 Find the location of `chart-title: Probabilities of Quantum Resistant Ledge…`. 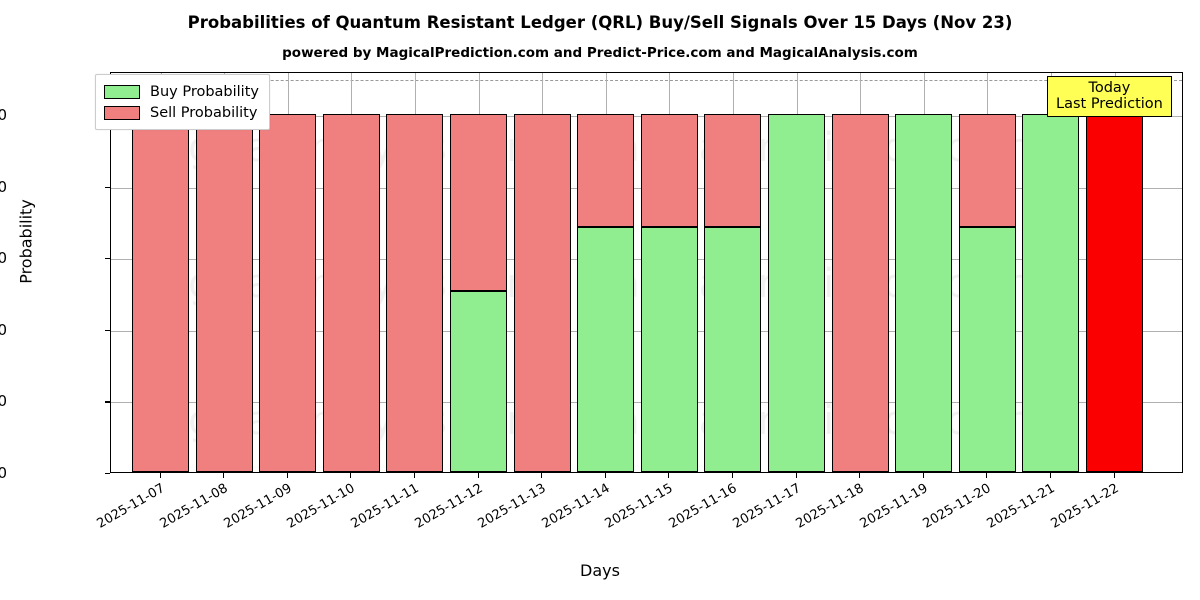

chart-title: Probabilities of Quantum Resistant Ledge… is located at coordinates (600, 22).